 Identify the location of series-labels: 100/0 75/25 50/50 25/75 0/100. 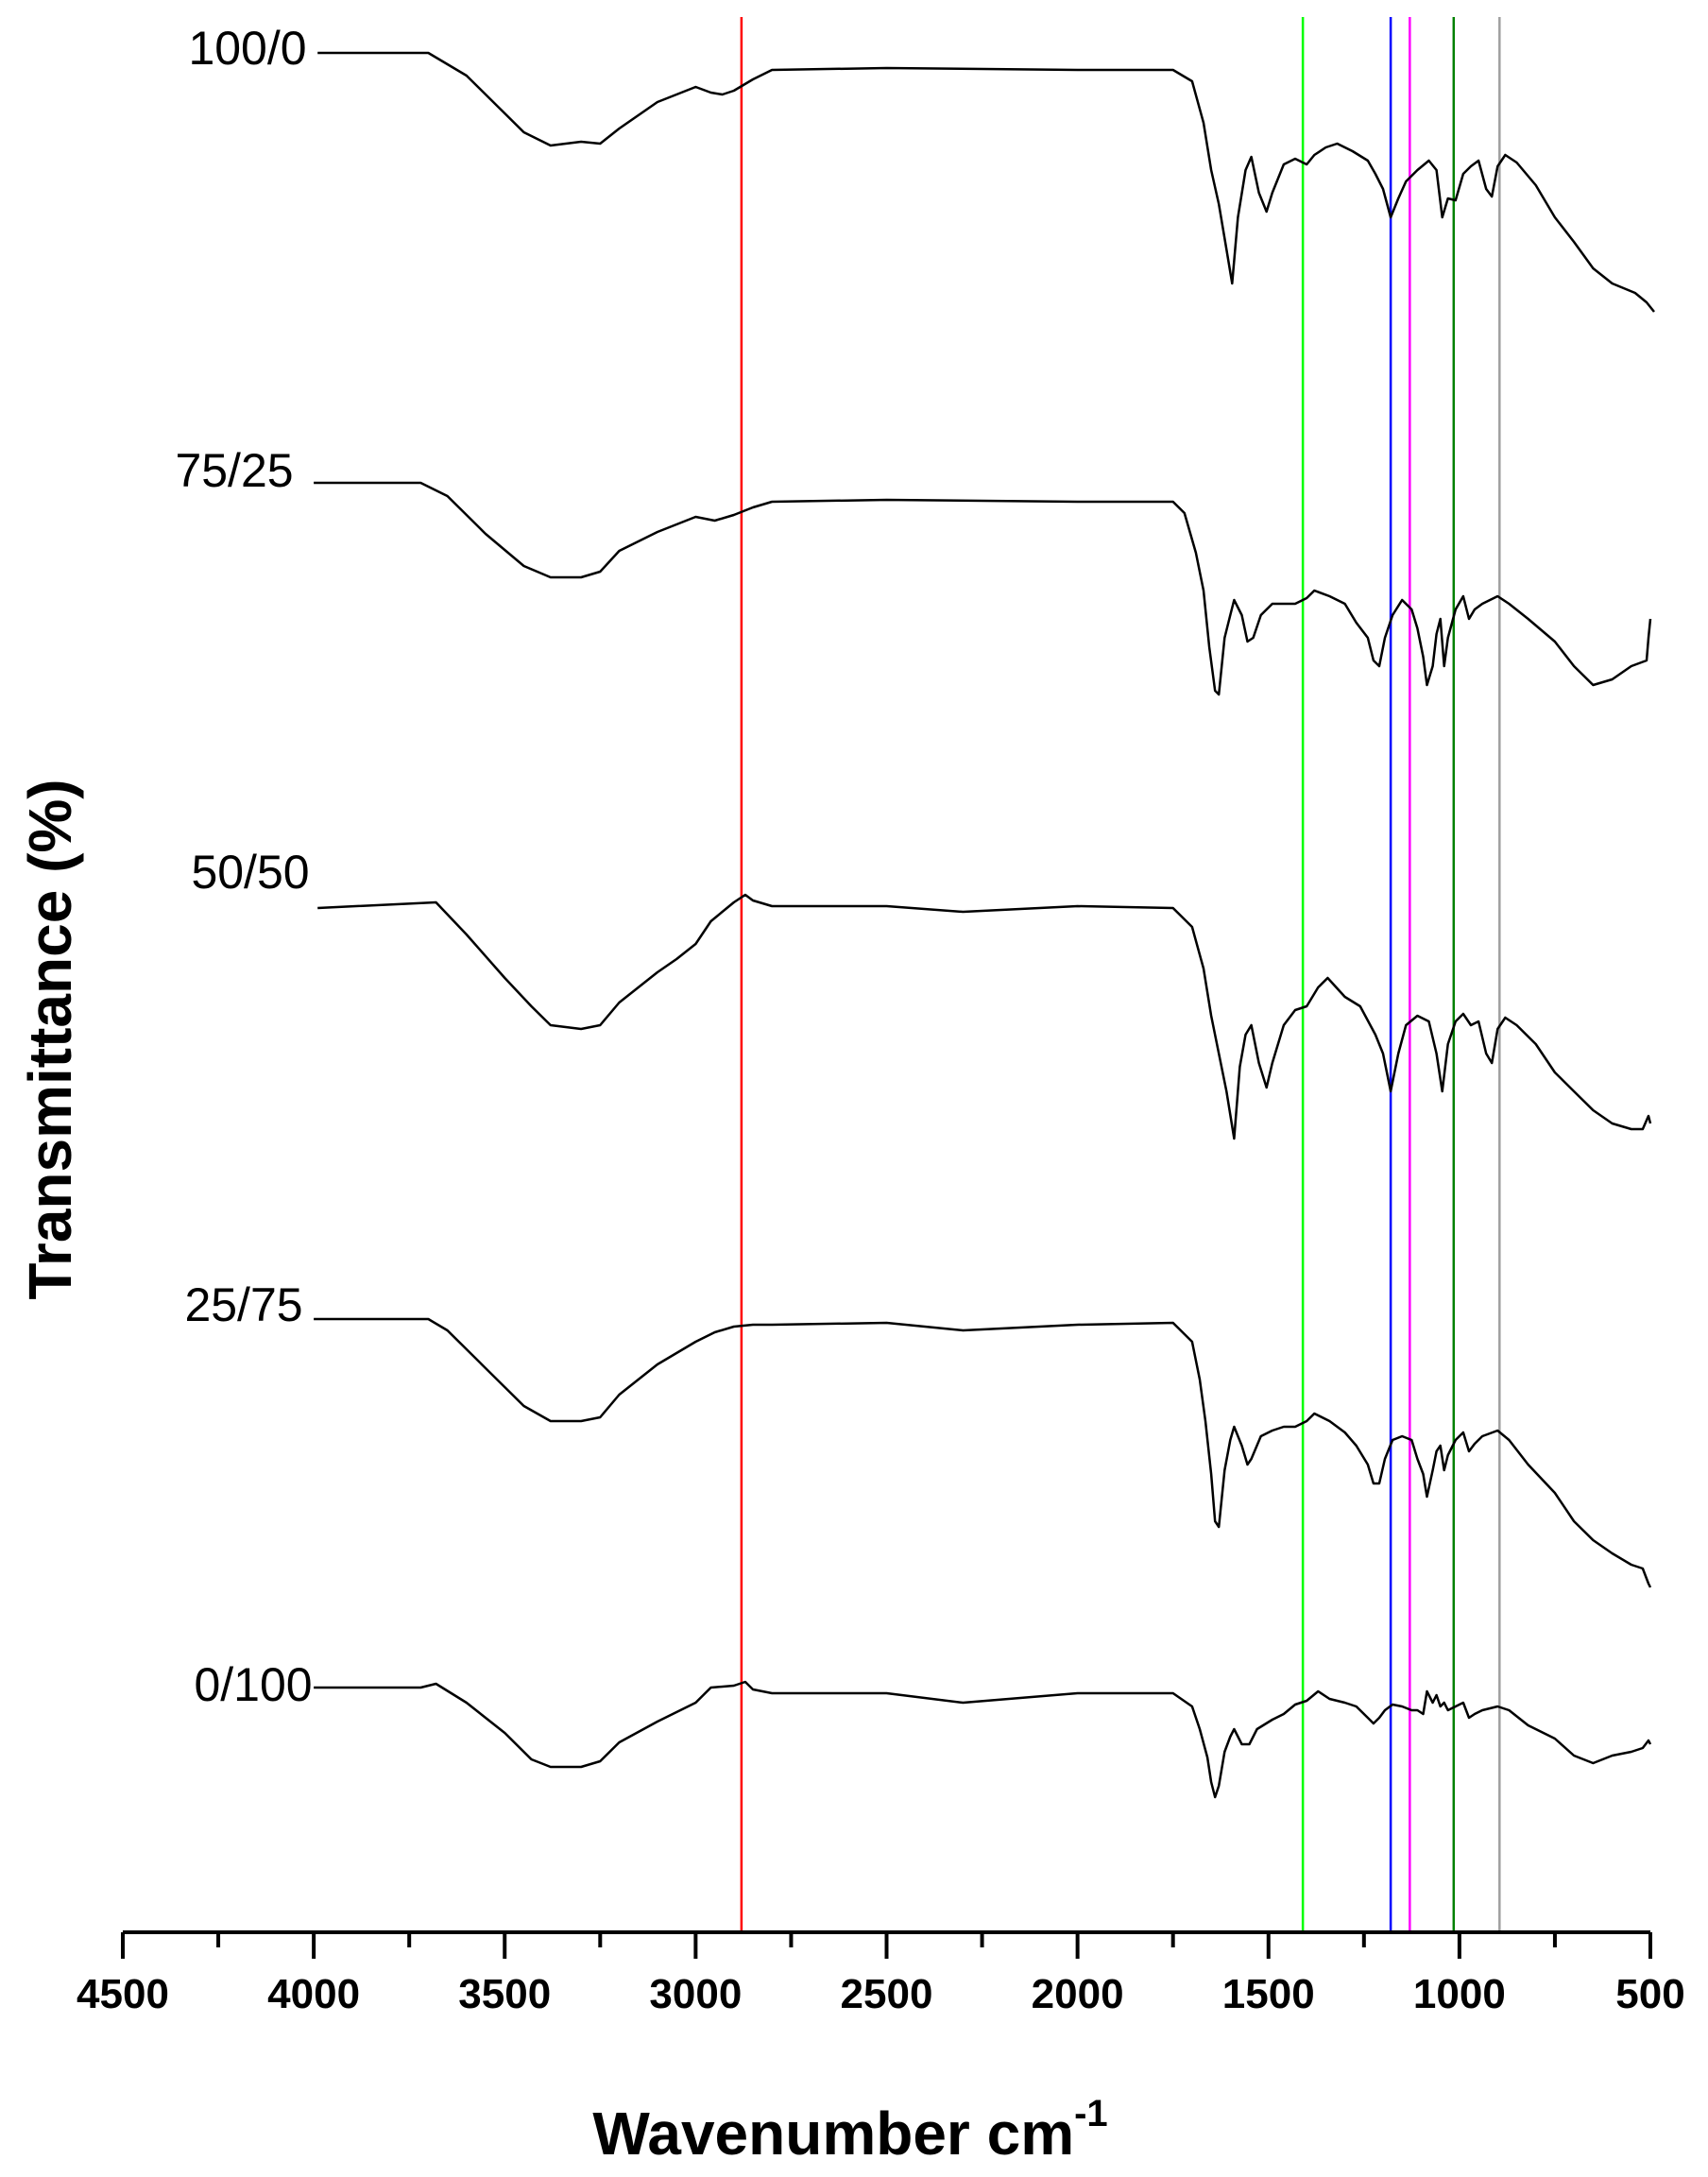
(243, 866).